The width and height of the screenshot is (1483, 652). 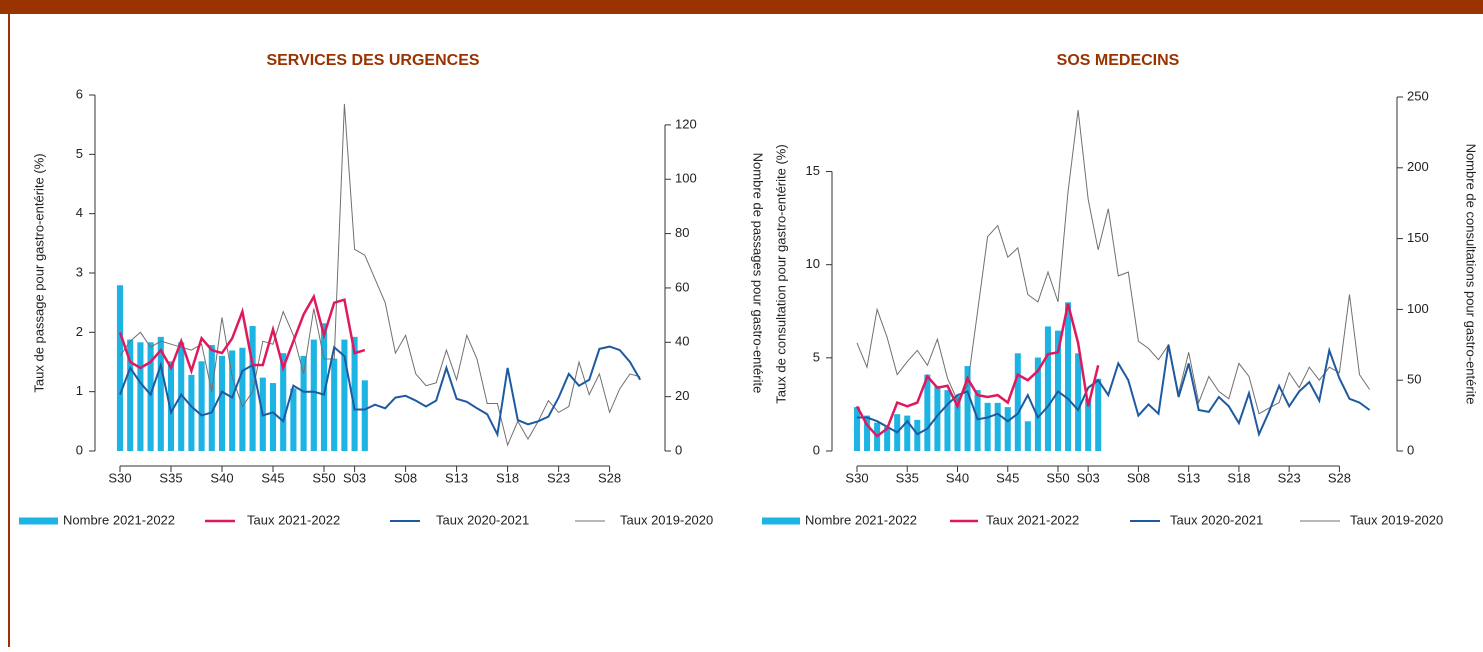 I want to click on y-tick-label: 10, so click(x=813, y=263).